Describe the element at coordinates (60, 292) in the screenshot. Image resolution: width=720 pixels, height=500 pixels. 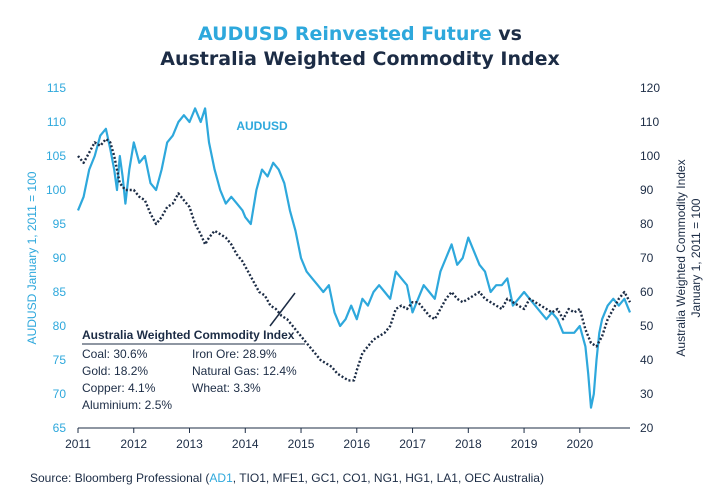
I see `left-tick-label: 85` at that location.